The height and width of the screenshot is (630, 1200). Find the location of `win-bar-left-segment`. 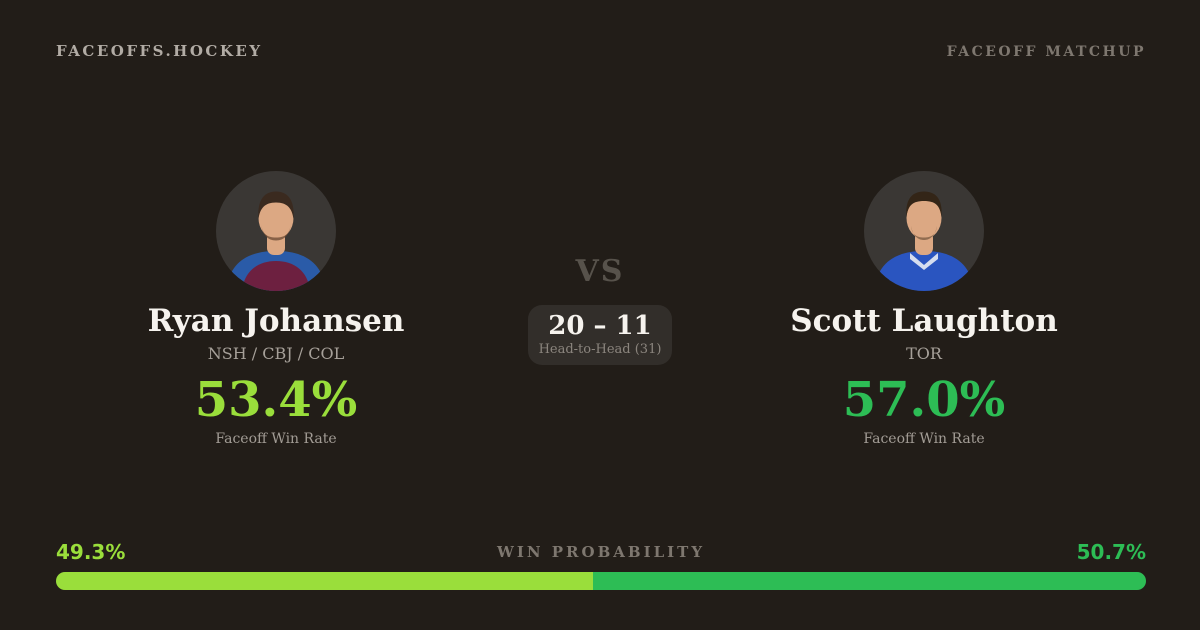

win-bar-left-segment is located at coordinates (325, 581).